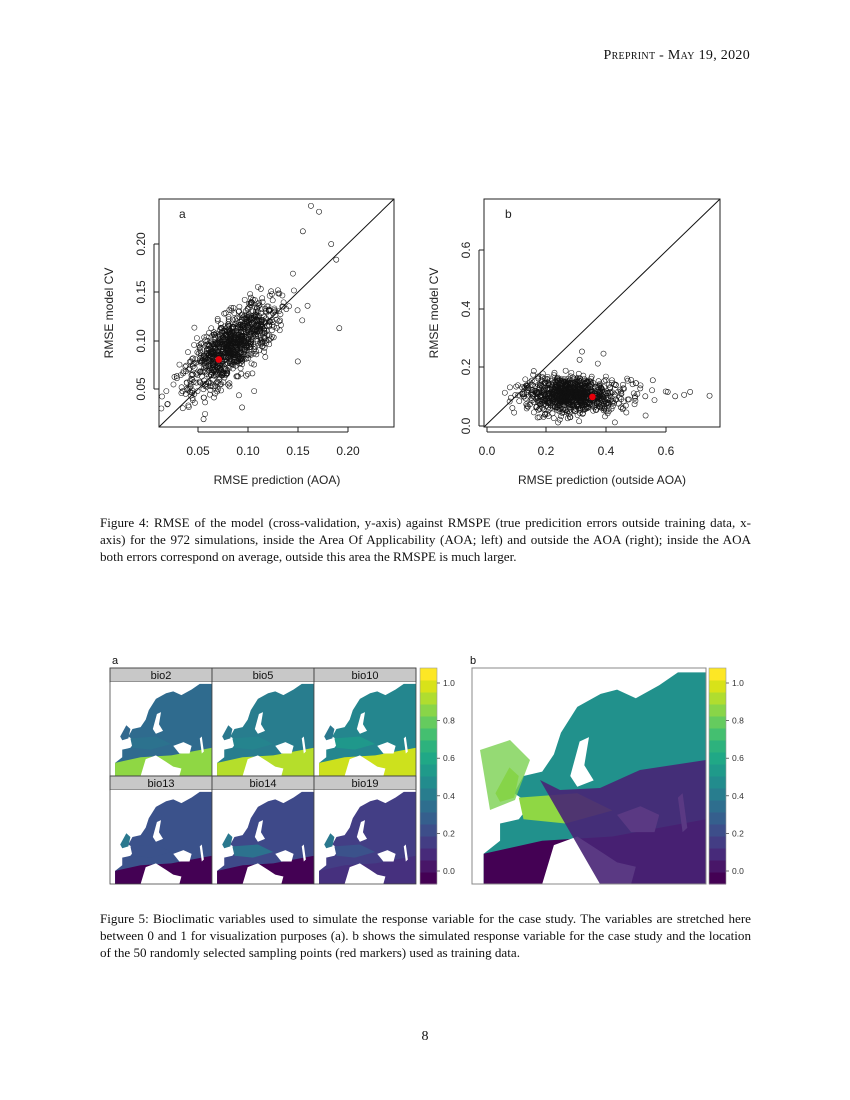 Image resolution: width=850 pixels, height=1100 pixels. What do you see at coordinates (250, 312) in the screenshot?
I see `scatter-points-a` at bounding box center [250, 312].